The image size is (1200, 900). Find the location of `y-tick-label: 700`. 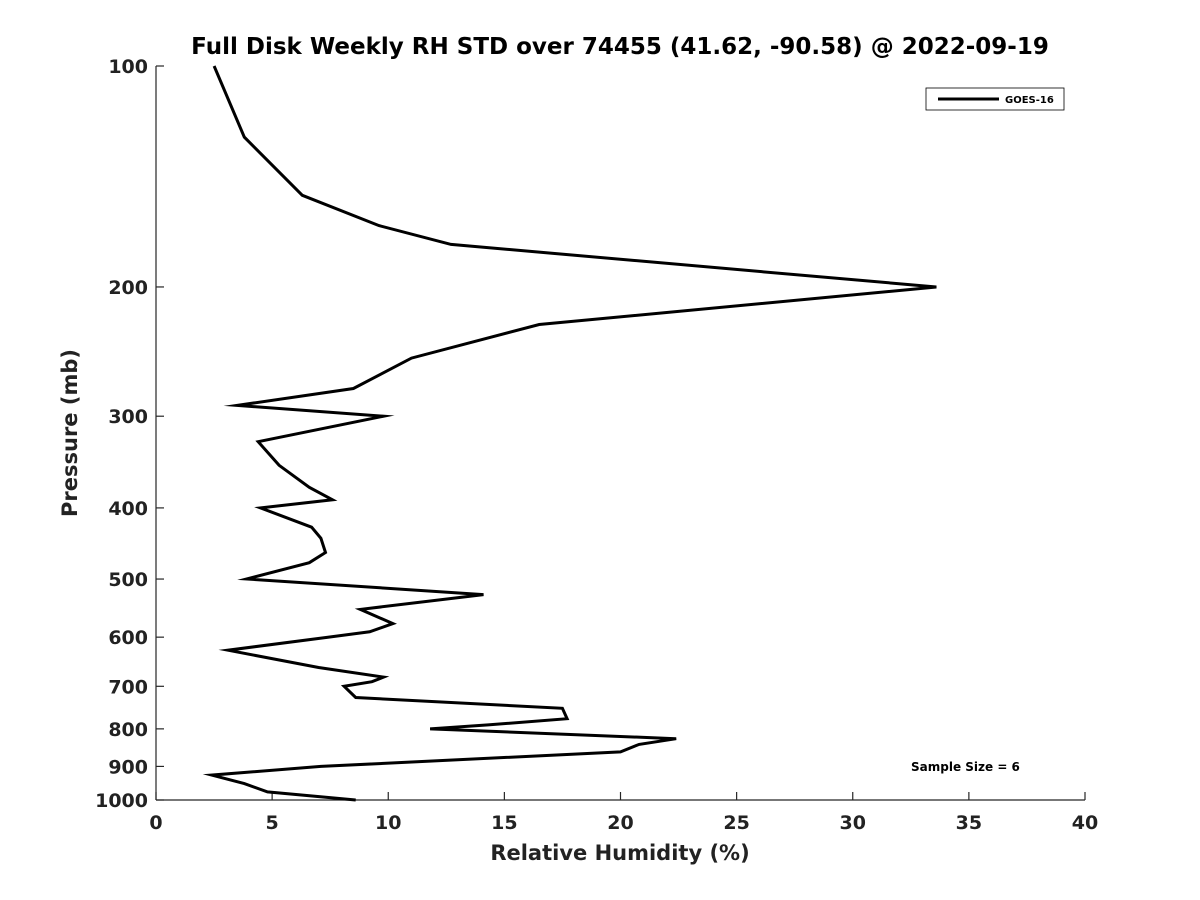

y-tick-label: 700 is located at coordinates (128, 687).